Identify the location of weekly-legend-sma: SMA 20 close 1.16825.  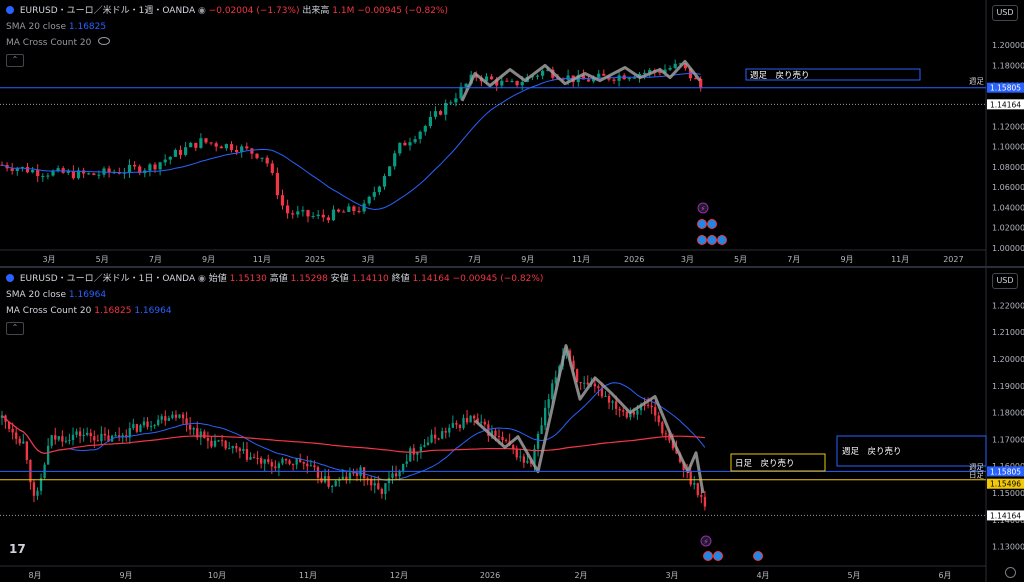
(56, 27).